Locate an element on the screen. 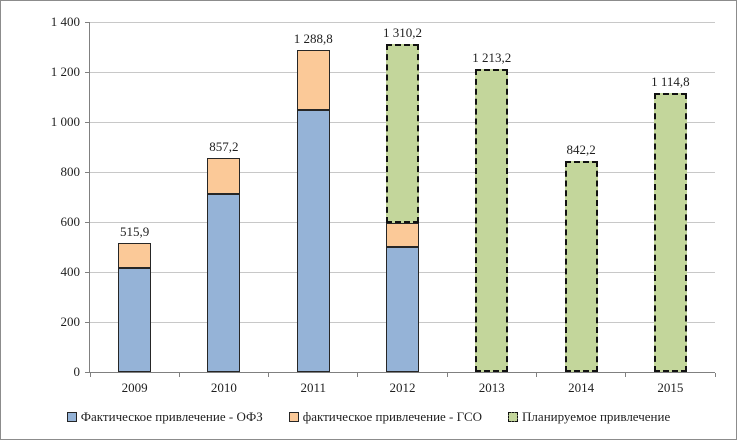 Image resolution: width=737 pixels, height=440 pixels. bar-value-label: 1 114,8 is located at coordinates (670, 82).